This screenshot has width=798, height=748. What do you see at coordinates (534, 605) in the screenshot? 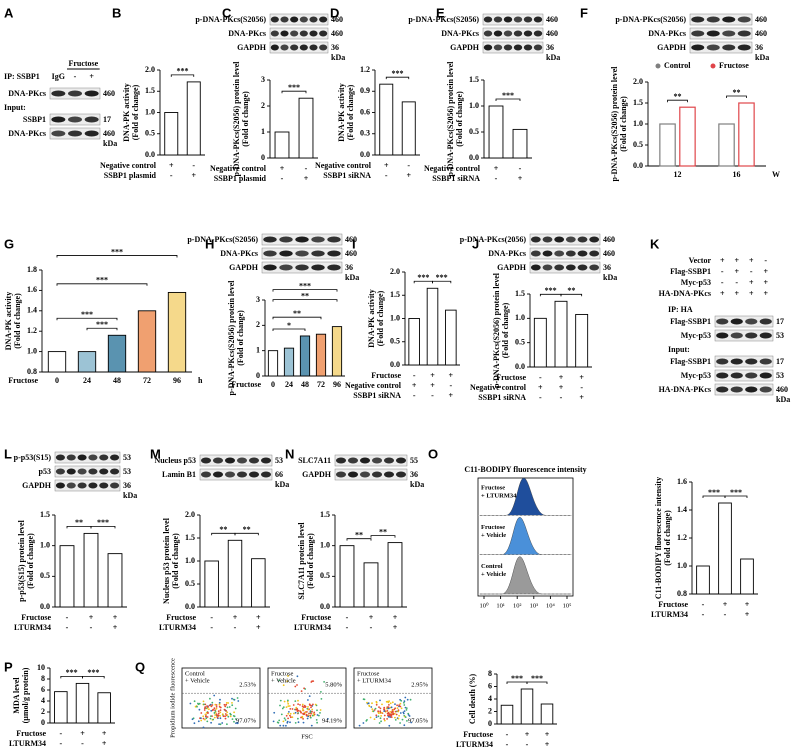
I see `x-tick-label: 10³` at bounding box center [534, 605].